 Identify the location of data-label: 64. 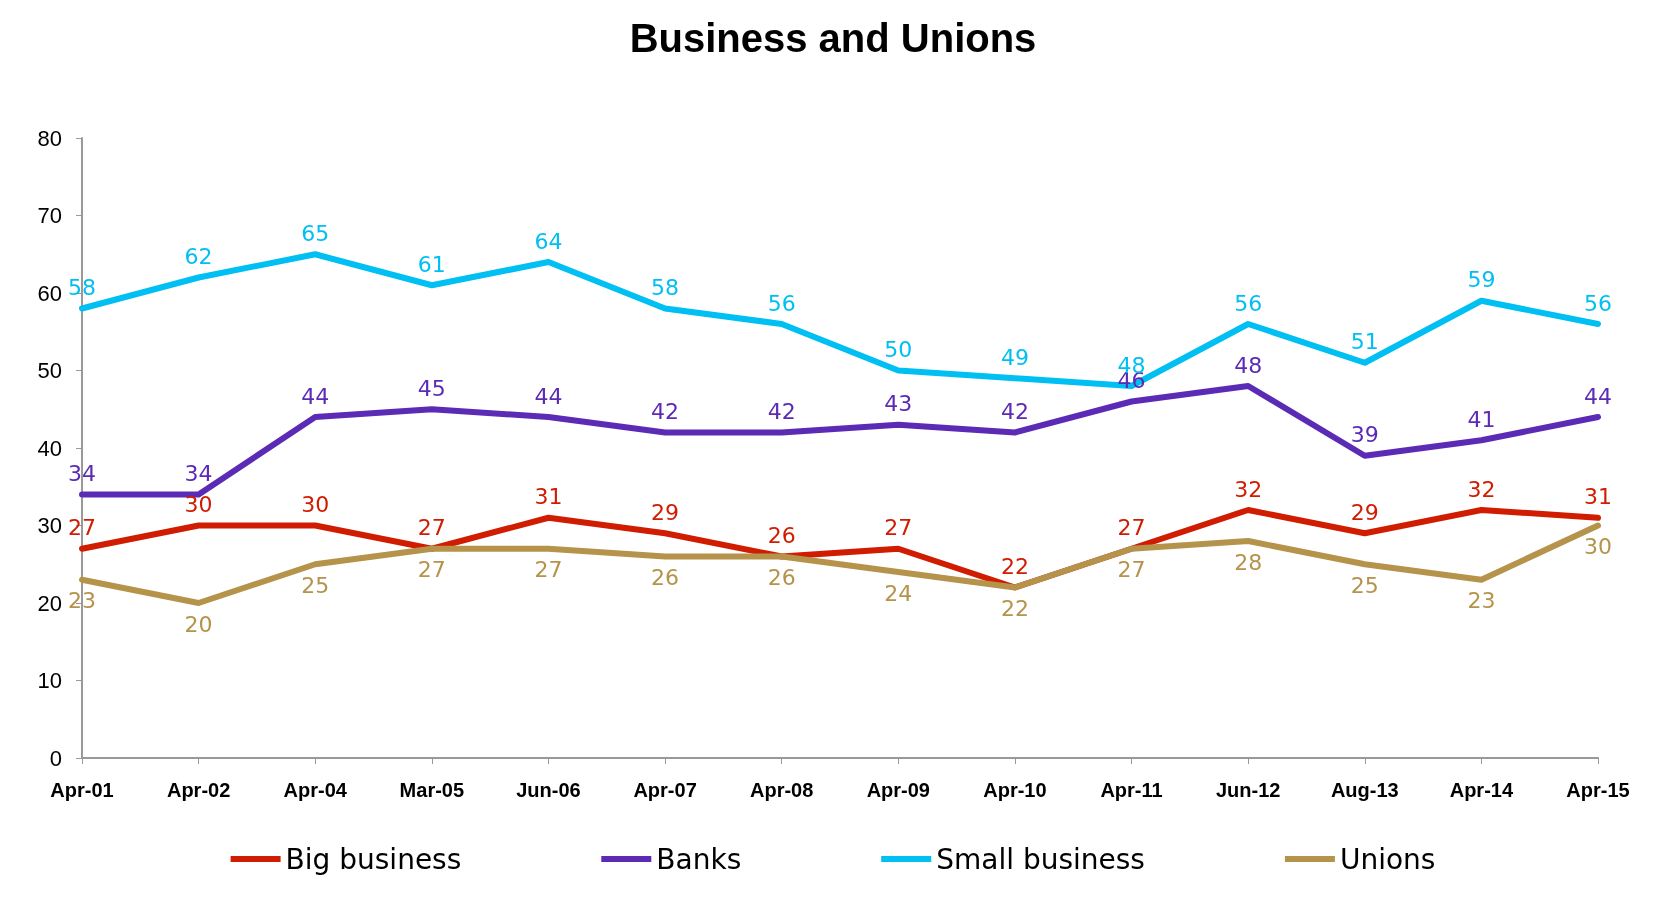
(548, 241).